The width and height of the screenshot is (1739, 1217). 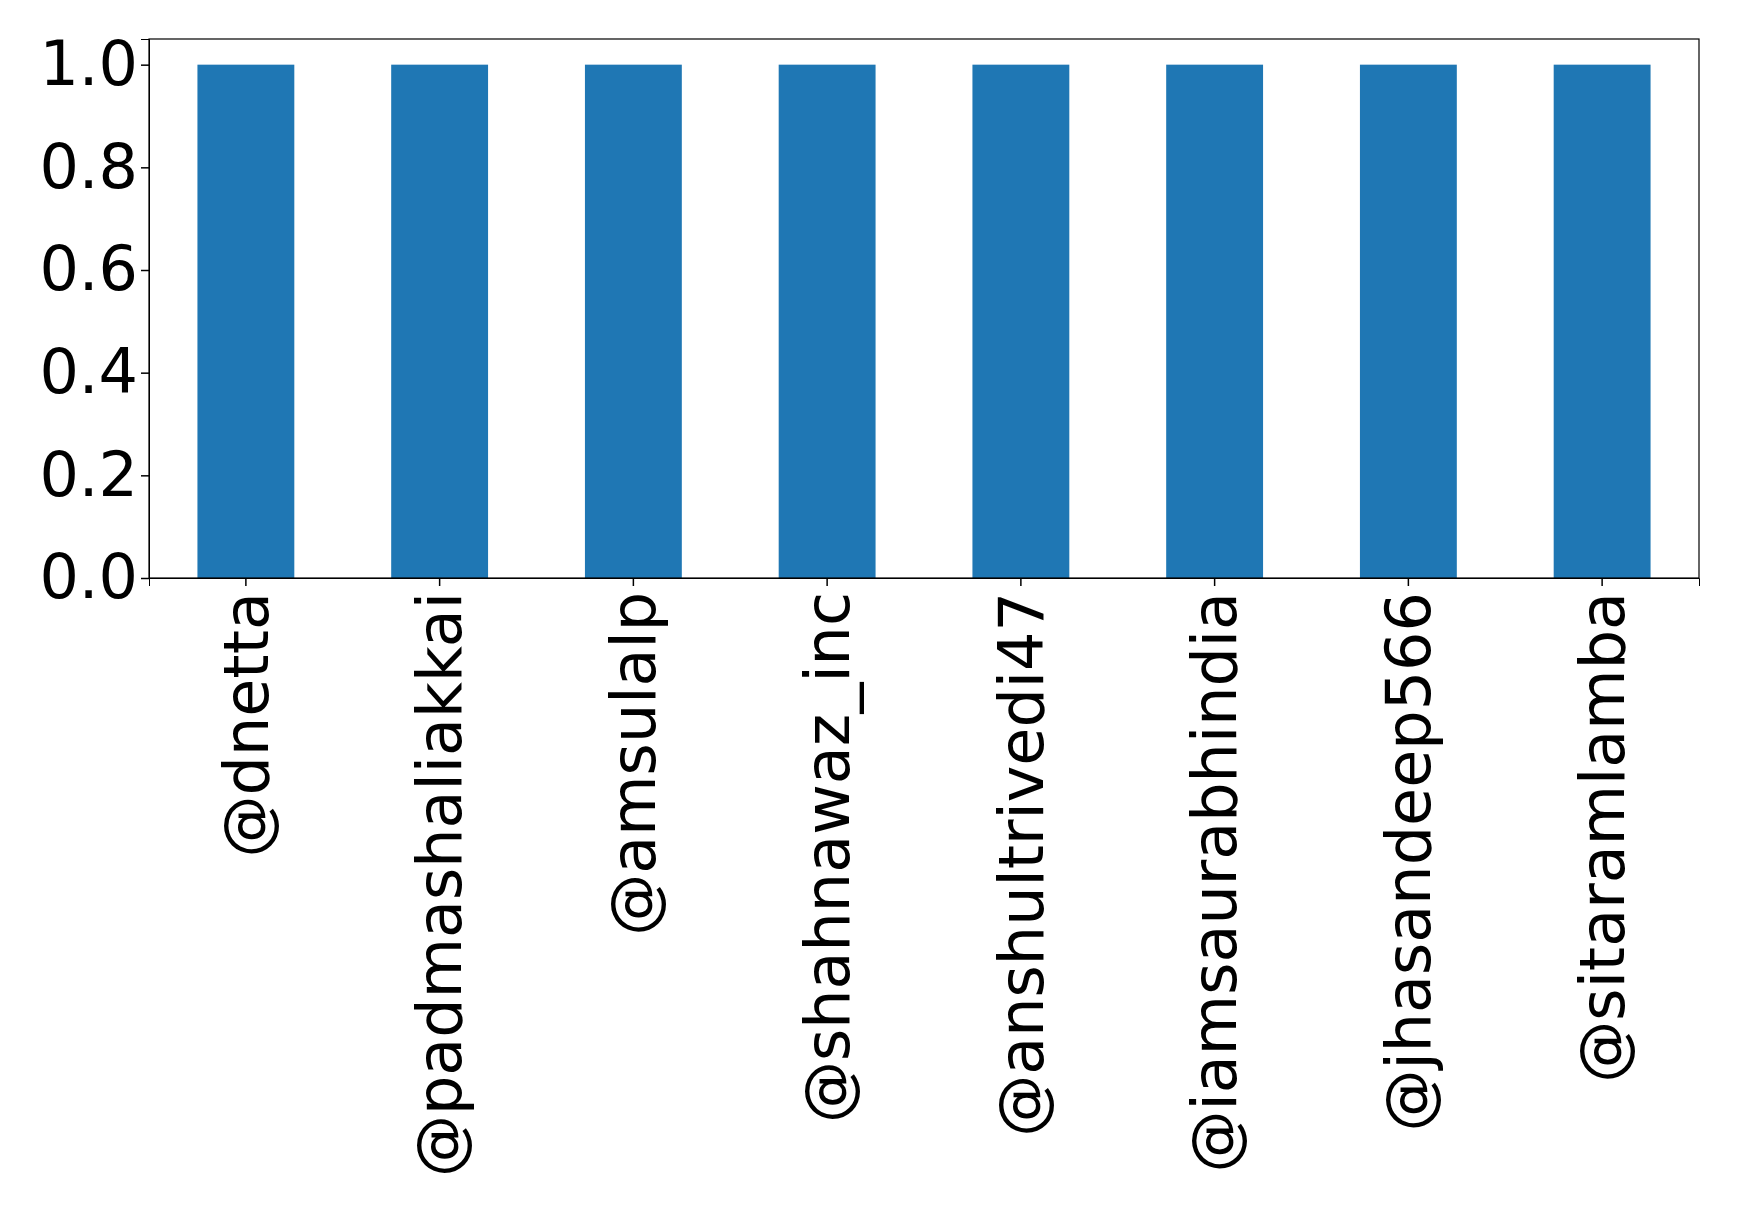 What do you see at coordinates (1409, 862) in the screenshot?
I see `x-tick-label: @jhasandeep566` at bounding box center [1409, 862].